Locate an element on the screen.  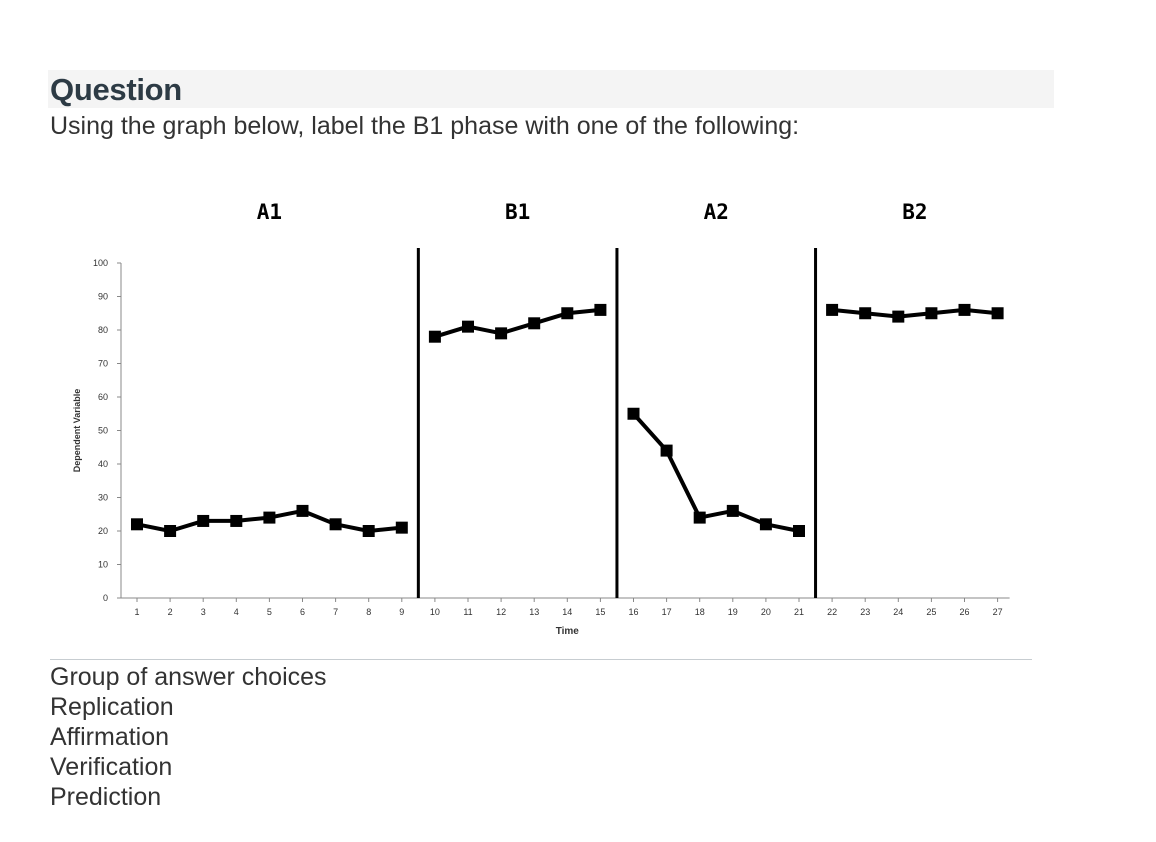
x-tick-label: 14 is located at coordinates (567, 612).